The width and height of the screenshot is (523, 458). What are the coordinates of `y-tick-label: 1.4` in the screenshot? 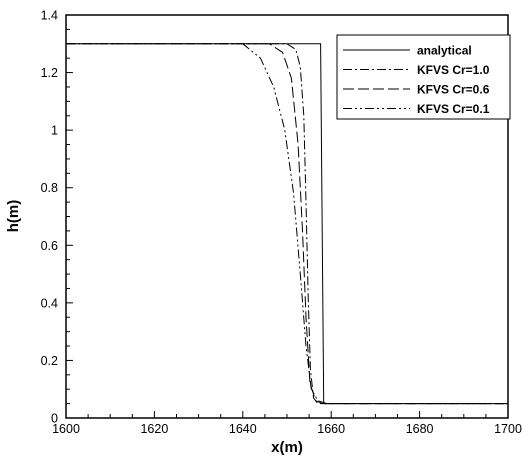 It's located at (49, 16).